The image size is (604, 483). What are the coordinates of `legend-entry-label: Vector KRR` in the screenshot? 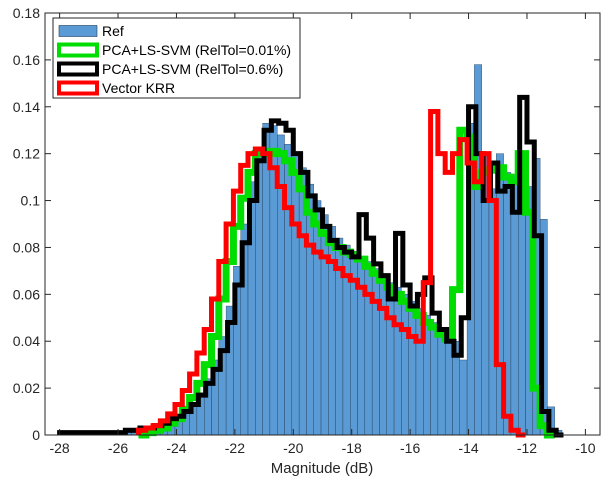 It's located at (138, 88).